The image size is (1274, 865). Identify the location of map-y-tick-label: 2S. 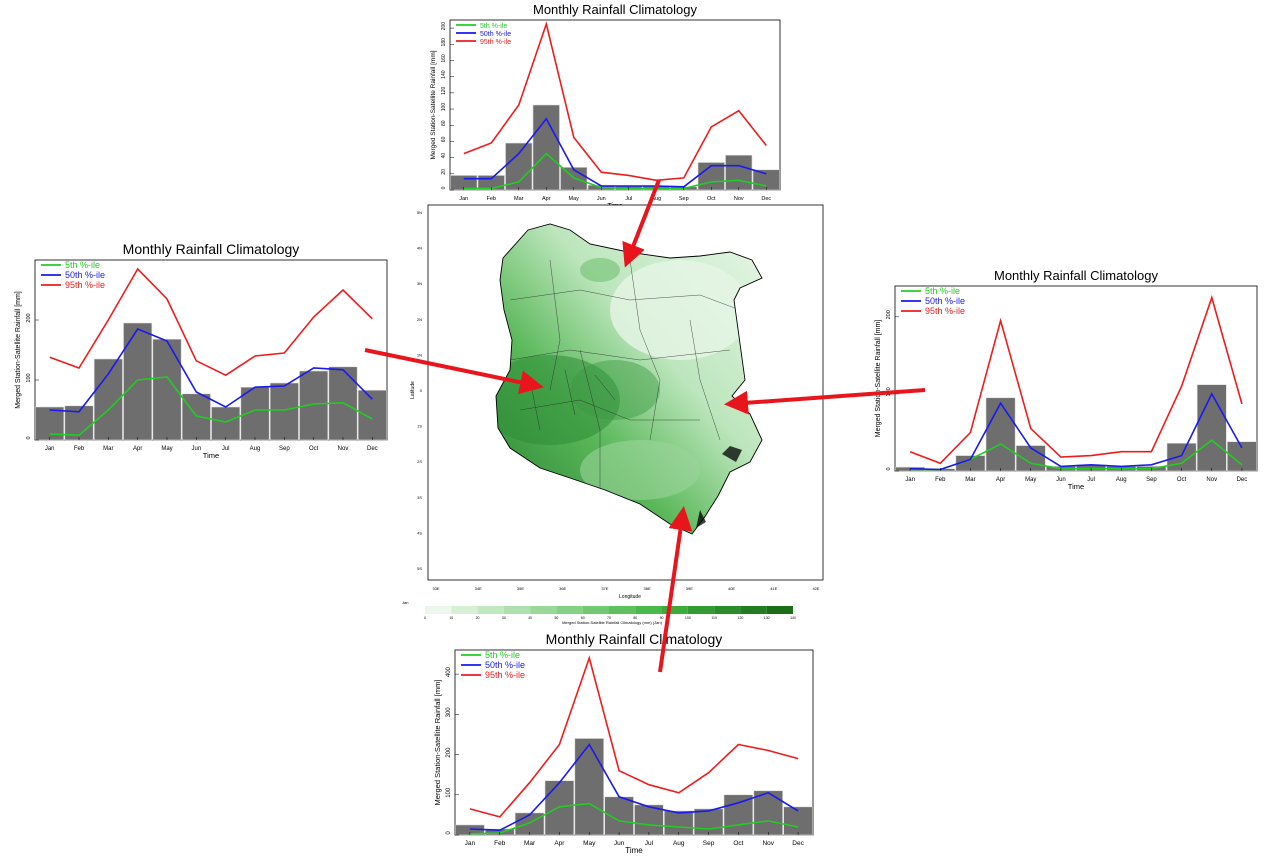
(419, 461).